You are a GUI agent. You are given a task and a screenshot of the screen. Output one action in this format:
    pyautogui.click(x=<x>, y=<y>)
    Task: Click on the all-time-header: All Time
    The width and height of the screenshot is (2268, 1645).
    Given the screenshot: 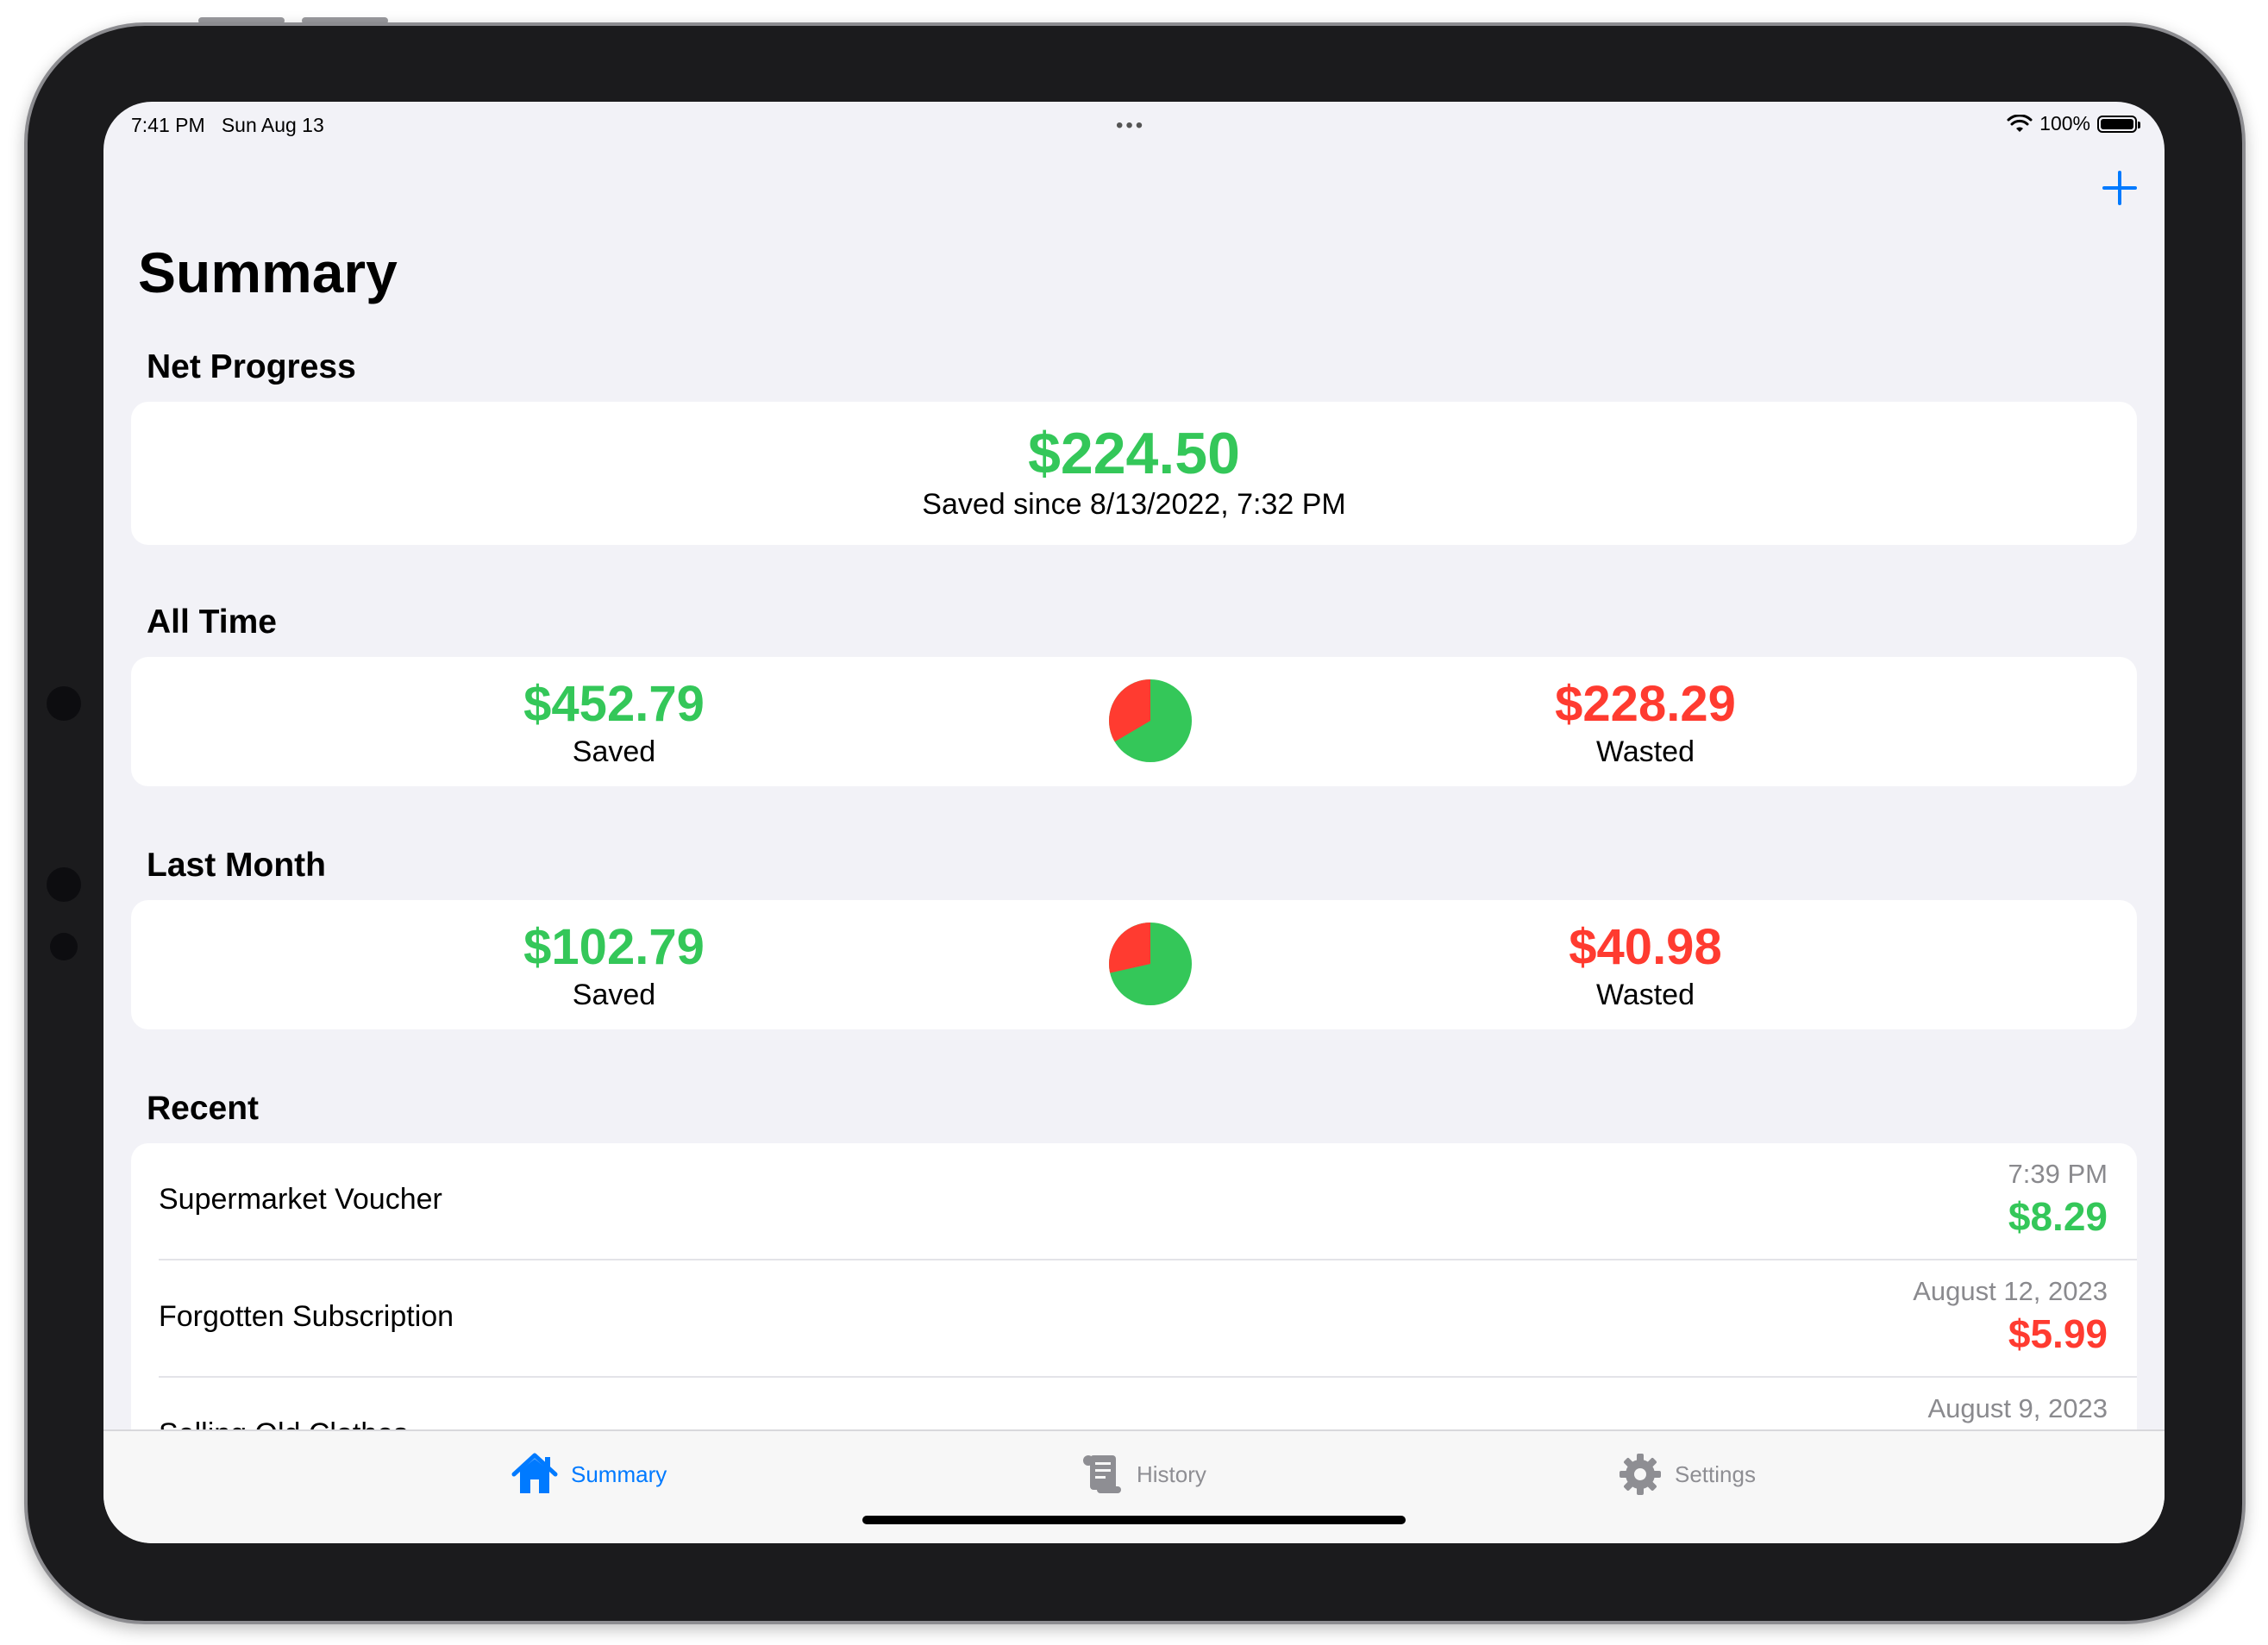 What is the action you would take?
    pyautogui.click(x=212, y=622)
    